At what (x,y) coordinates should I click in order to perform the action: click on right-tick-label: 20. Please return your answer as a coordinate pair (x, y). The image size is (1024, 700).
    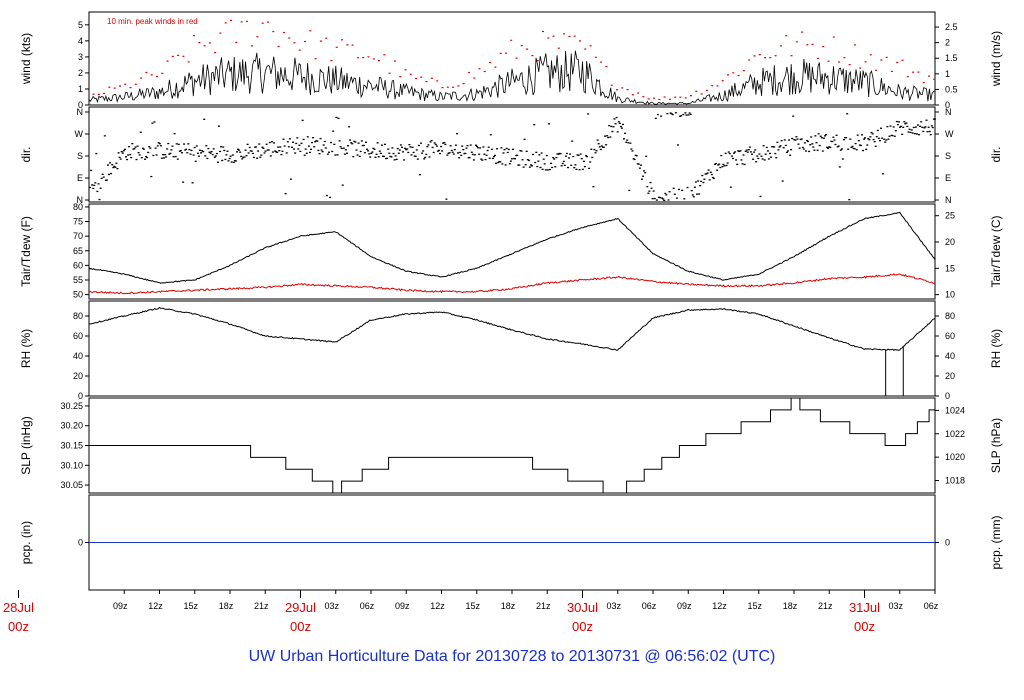
    Looking at the image, I should click on (950, 242).